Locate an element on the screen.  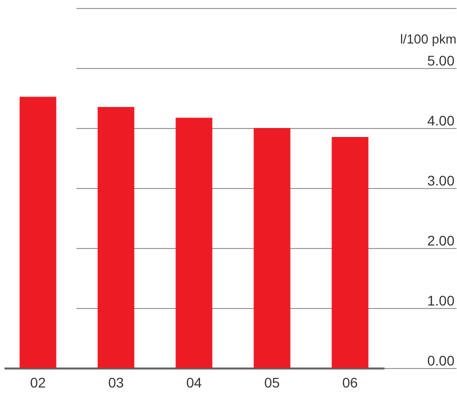
x-tick-label: 06 is located at coordinates (350, 382).